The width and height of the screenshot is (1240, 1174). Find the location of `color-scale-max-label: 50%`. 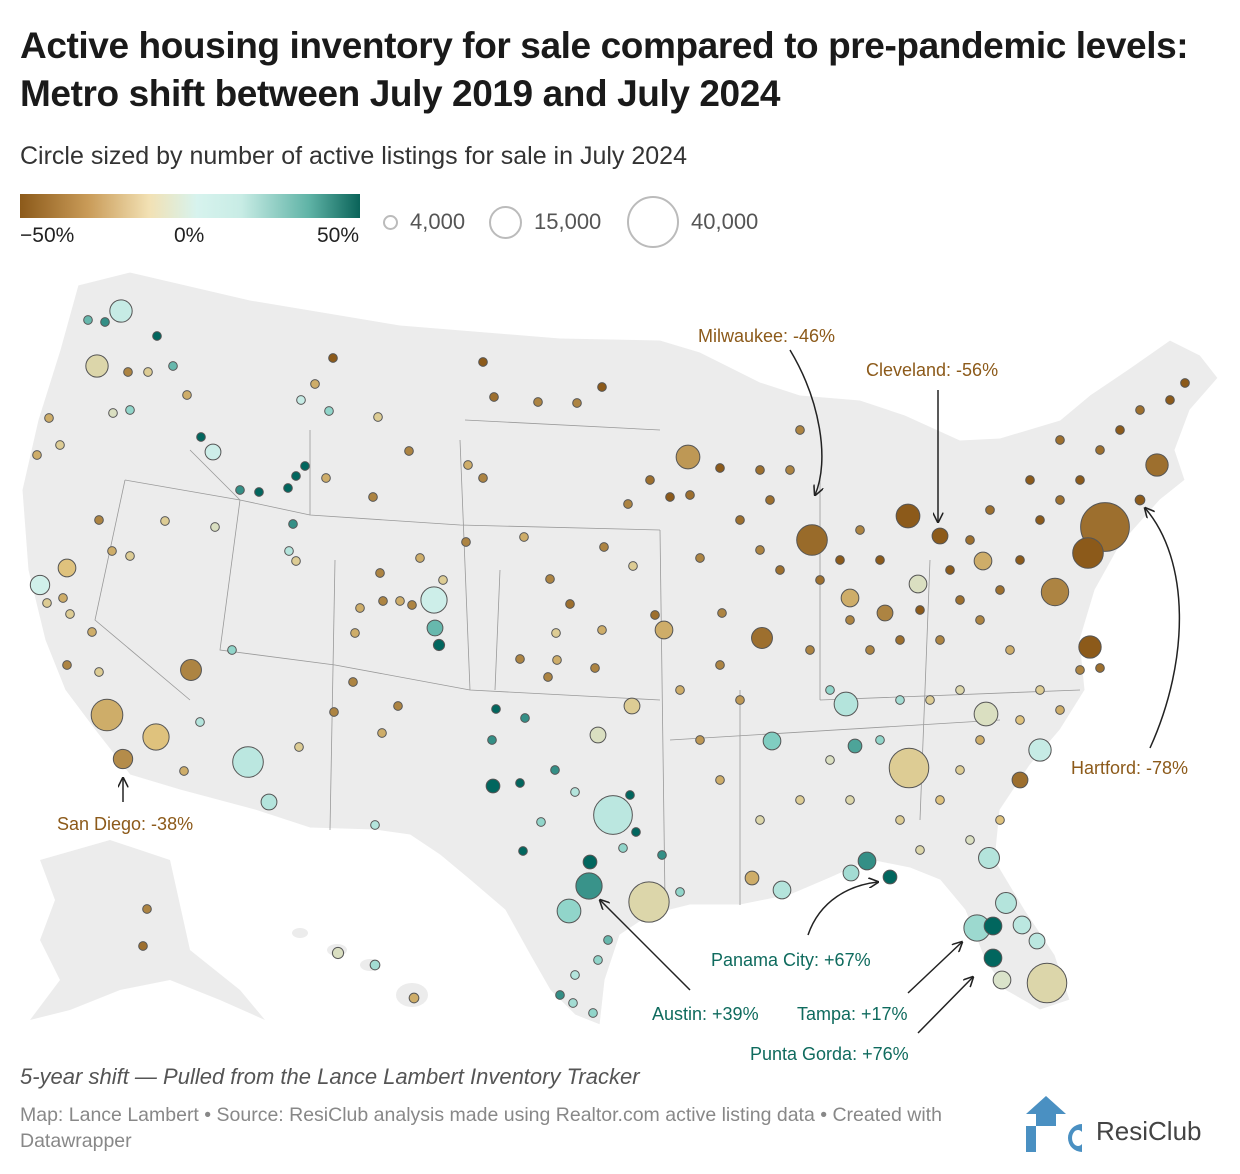

color-scale-max-label: 50% is located at coordinates (338, 235).